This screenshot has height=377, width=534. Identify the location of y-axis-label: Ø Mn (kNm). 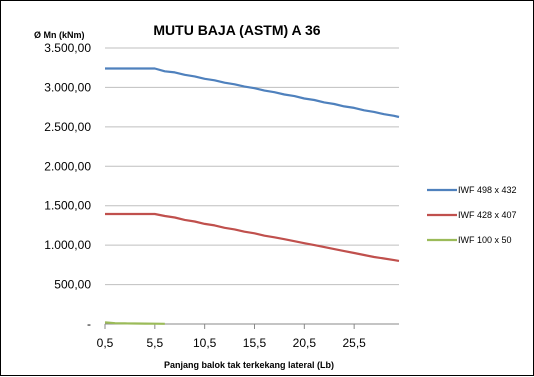
(59, 35).